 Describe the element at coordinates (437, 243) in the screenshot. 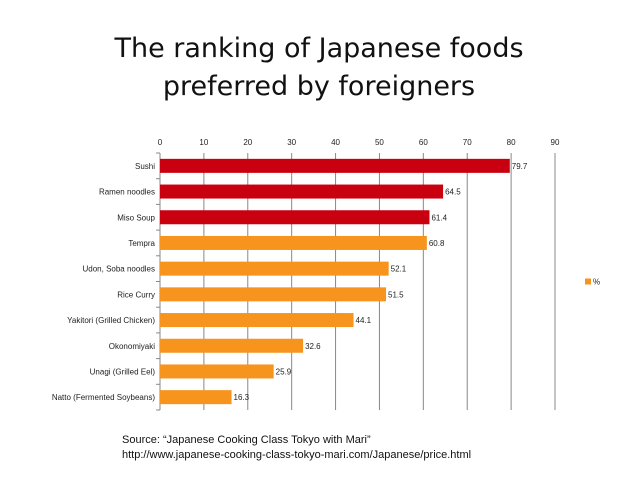

I see `data-label: 60.8` at that location.